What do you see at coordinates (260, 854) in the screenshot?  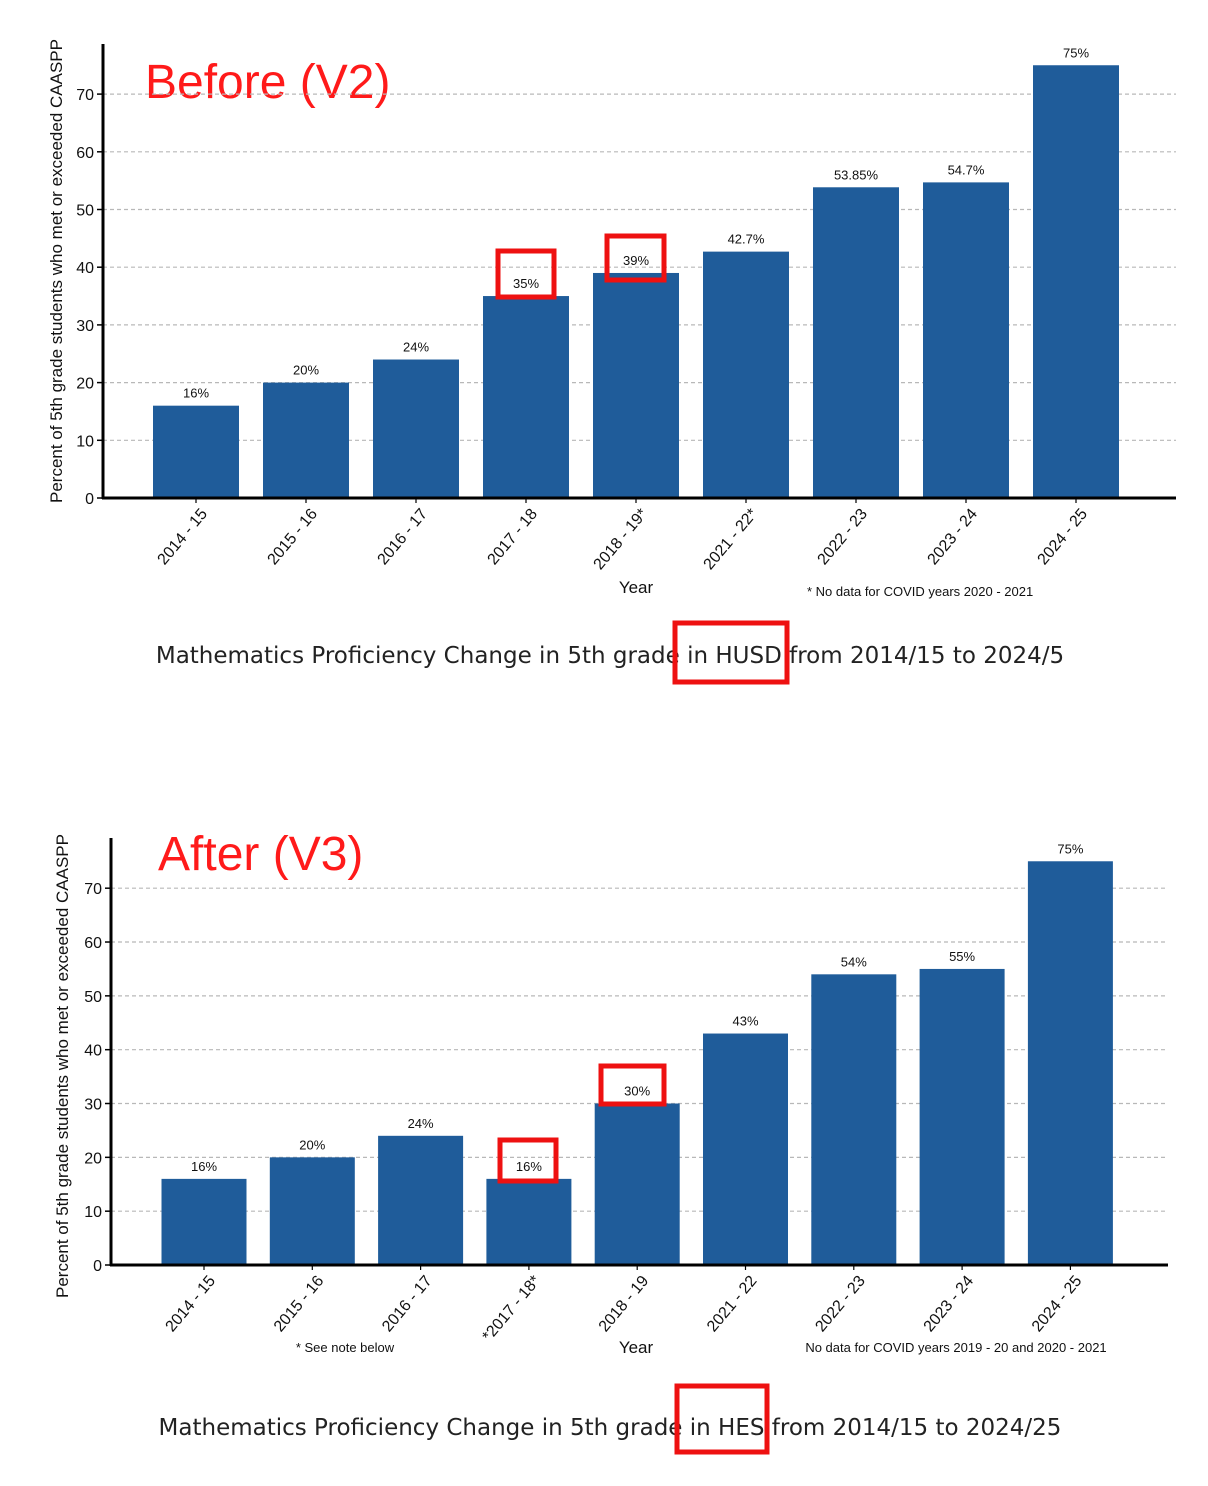 I see `version-label-after: After (V3)` at bounding box center [260, 854].